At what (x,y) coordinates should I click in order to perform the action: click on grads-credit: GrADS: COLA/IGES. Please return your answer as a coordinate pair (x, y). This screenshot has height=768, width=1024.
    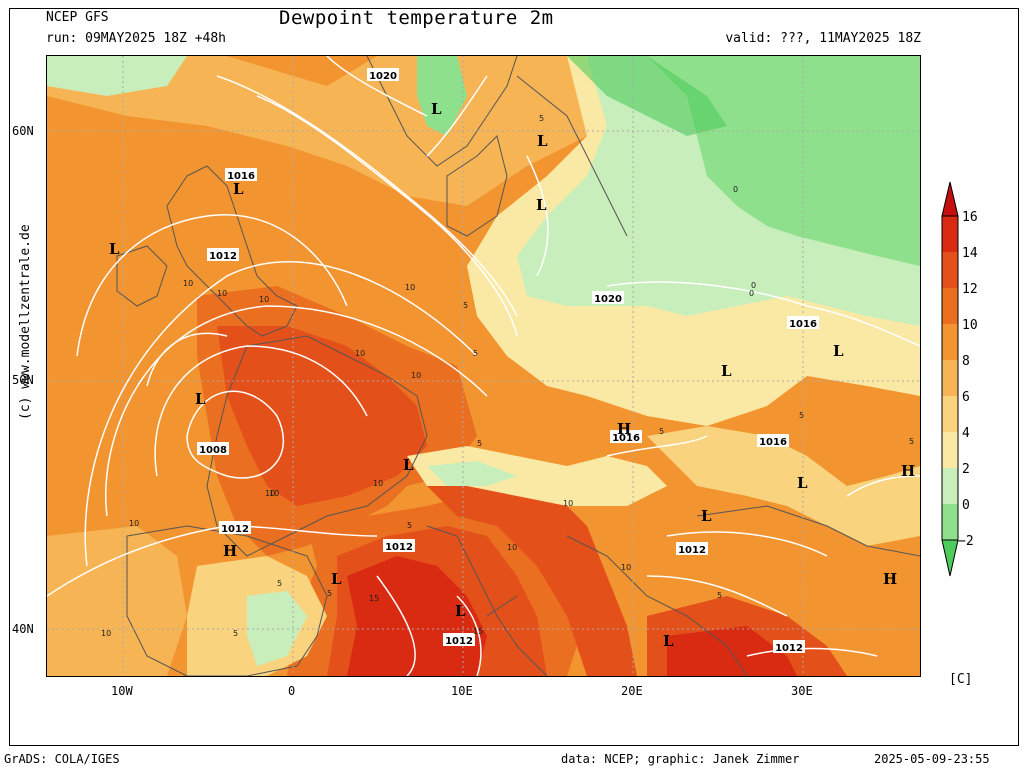
    Looking at the image, I should click on (62, 759).